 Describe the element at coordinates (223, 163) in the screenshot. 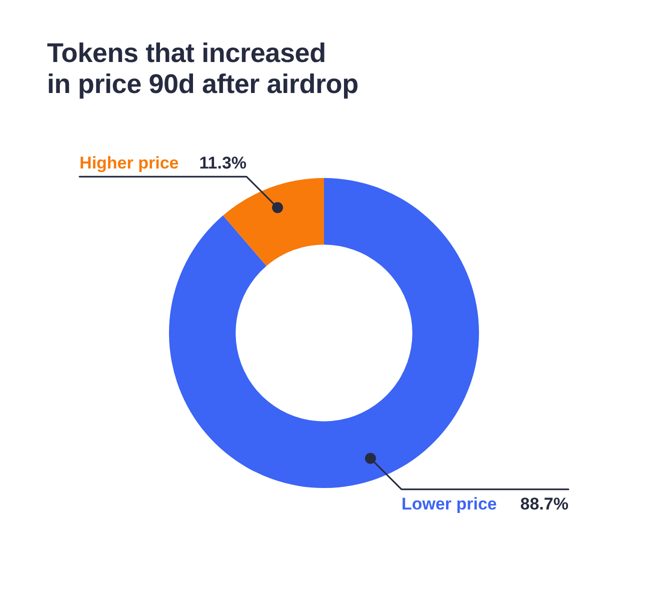

I see `data-label: 11.3%` at that location.